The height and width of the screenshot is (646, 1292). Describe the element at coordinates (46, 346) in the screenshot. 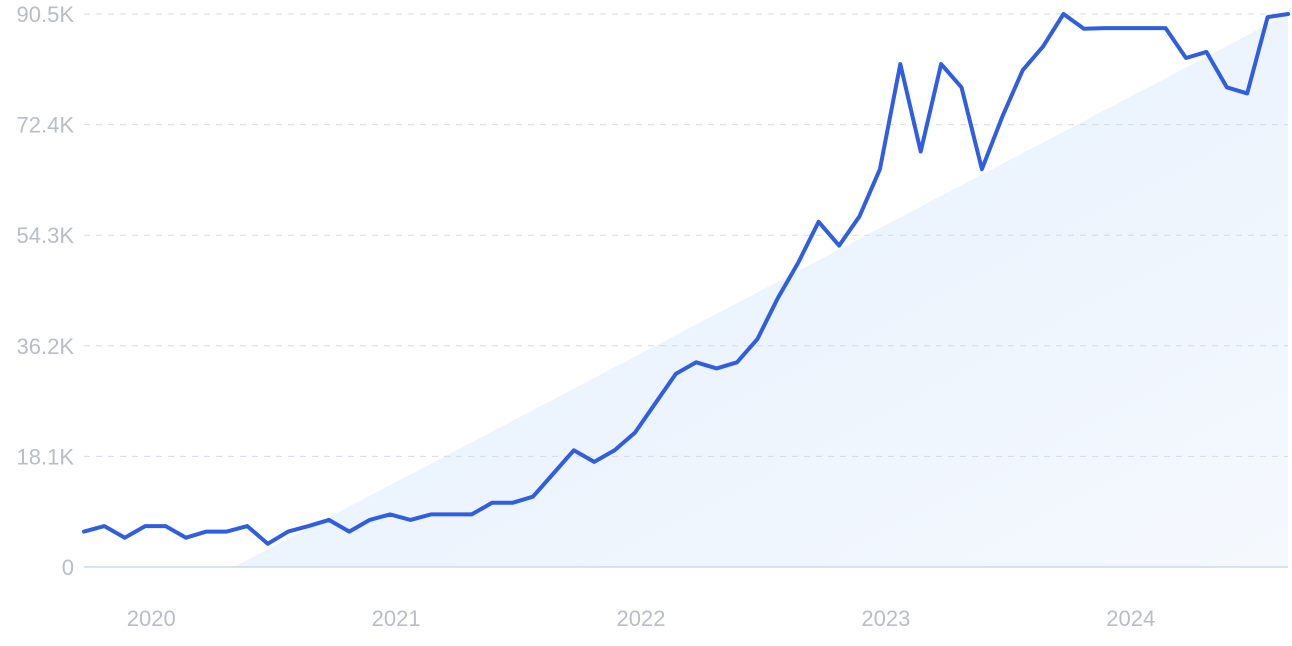

I see `y-tick-label: 36.2K` at that location.